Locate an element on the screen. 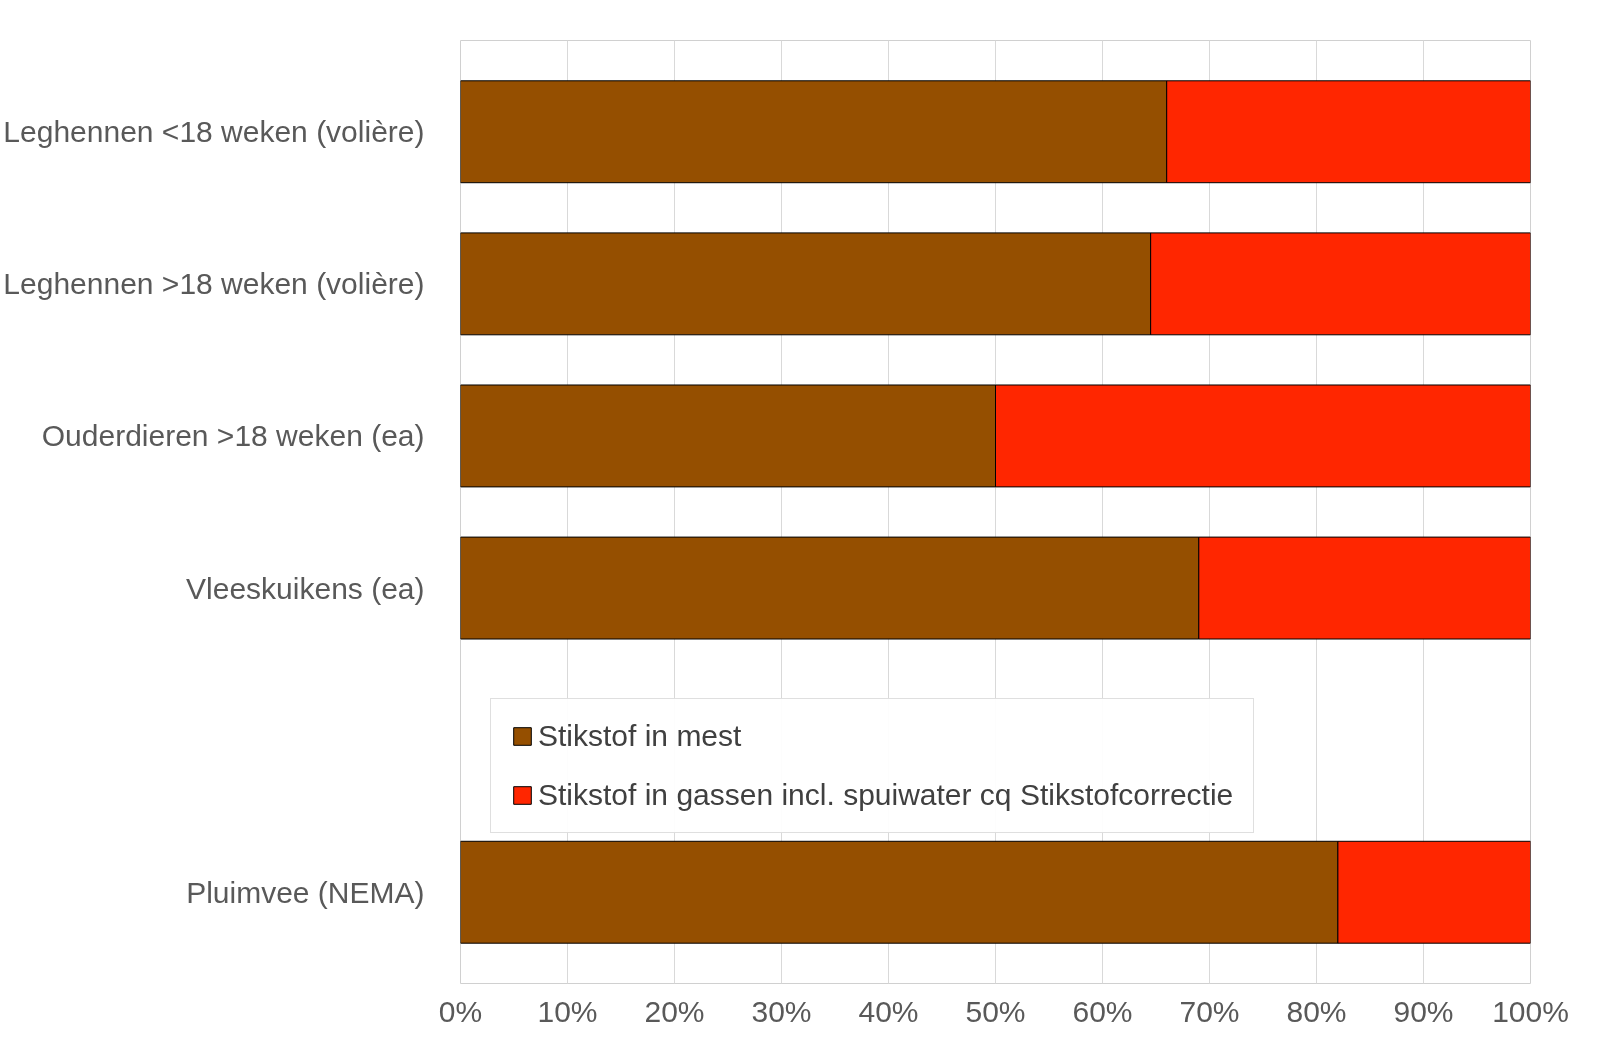  x-tick-label: 10% is located at coordinates (567, 1011).